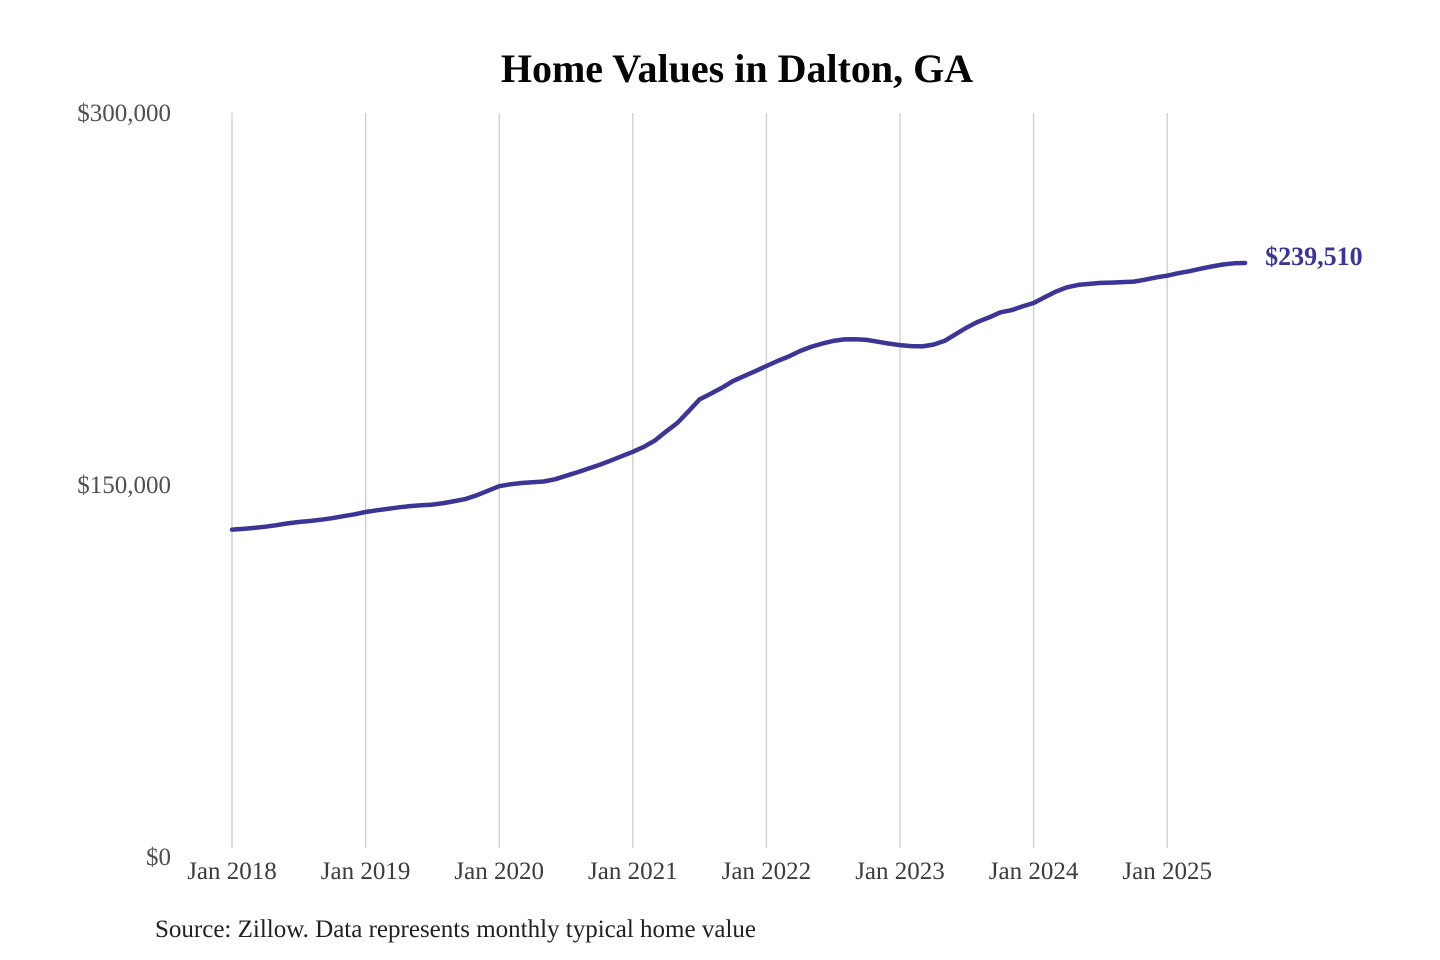  I want to click on x-axis-tick-label: Jan 2023, so click(900, 871).